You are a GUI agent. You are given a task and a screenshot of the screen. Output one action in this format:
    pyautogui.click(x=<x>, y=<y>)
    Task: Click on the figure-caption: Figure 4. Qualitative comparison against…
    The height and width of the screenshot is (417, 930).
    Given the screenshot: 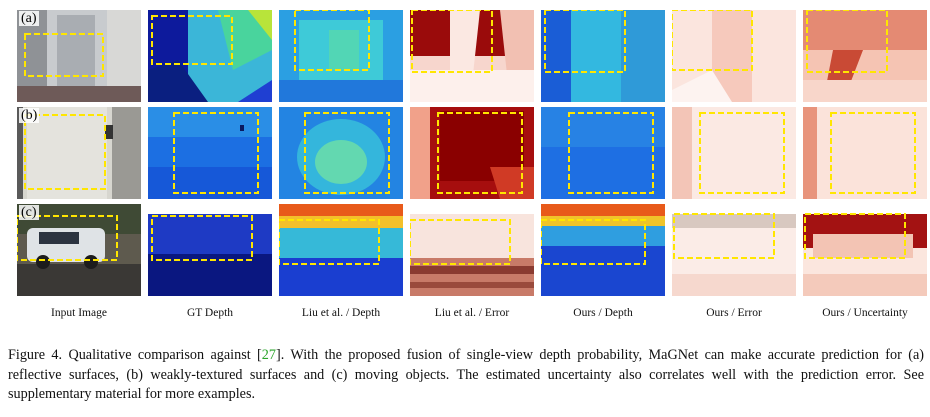 What is the action you would take?
    pyautogui.click(x=466, y=375)
    